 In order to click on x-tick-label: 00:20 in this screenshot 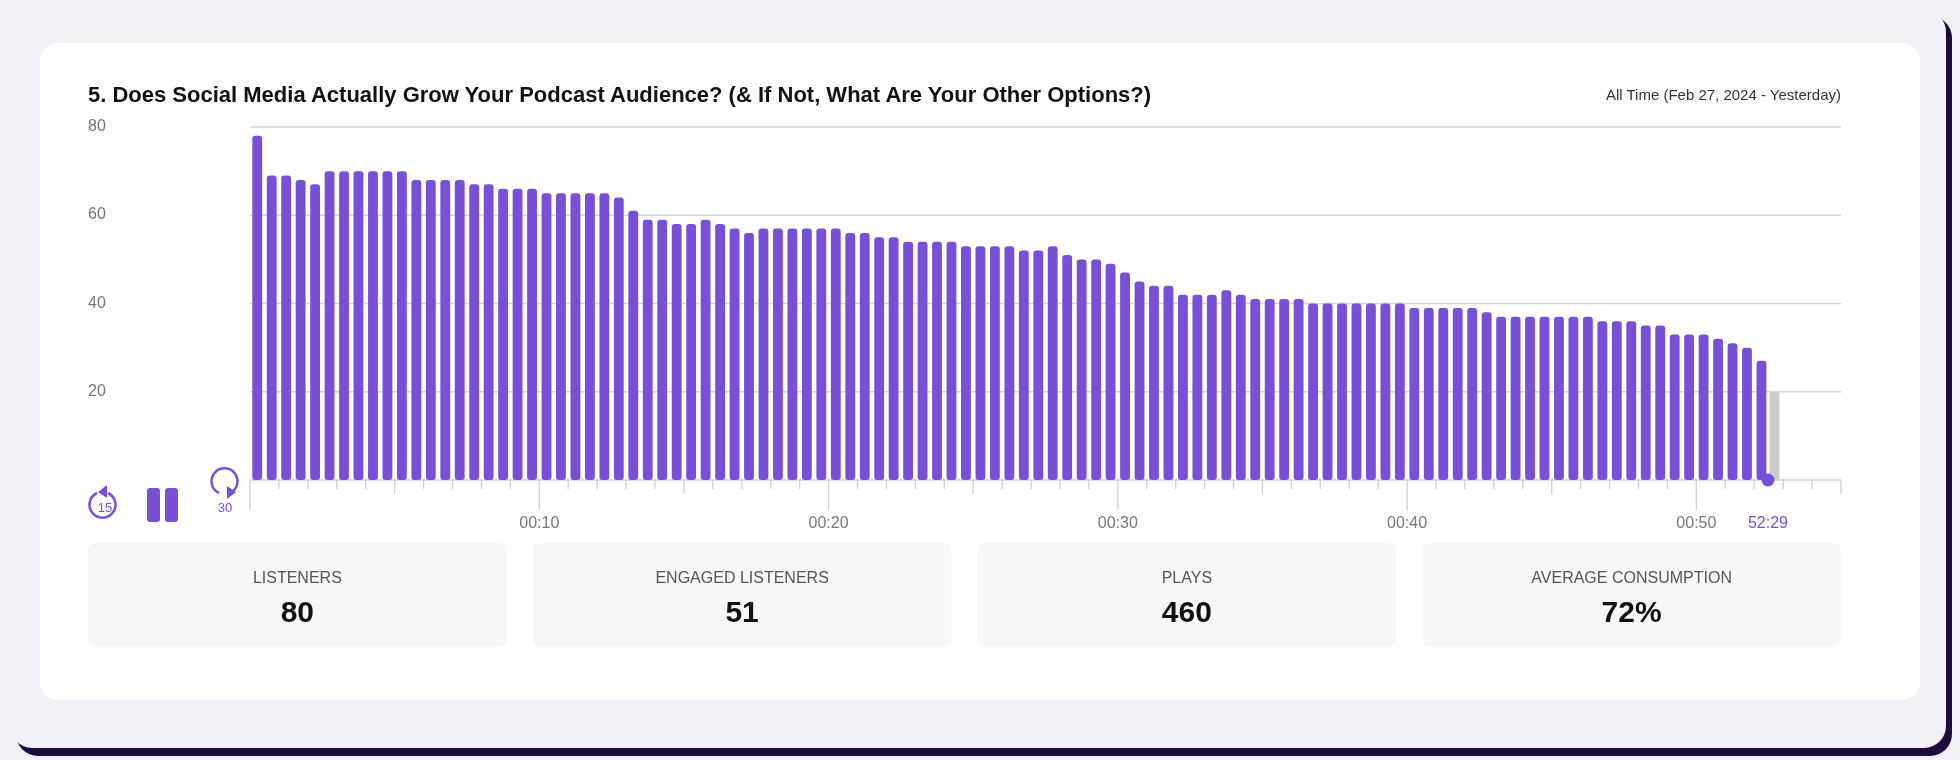, I will do `click(828, 522)`.